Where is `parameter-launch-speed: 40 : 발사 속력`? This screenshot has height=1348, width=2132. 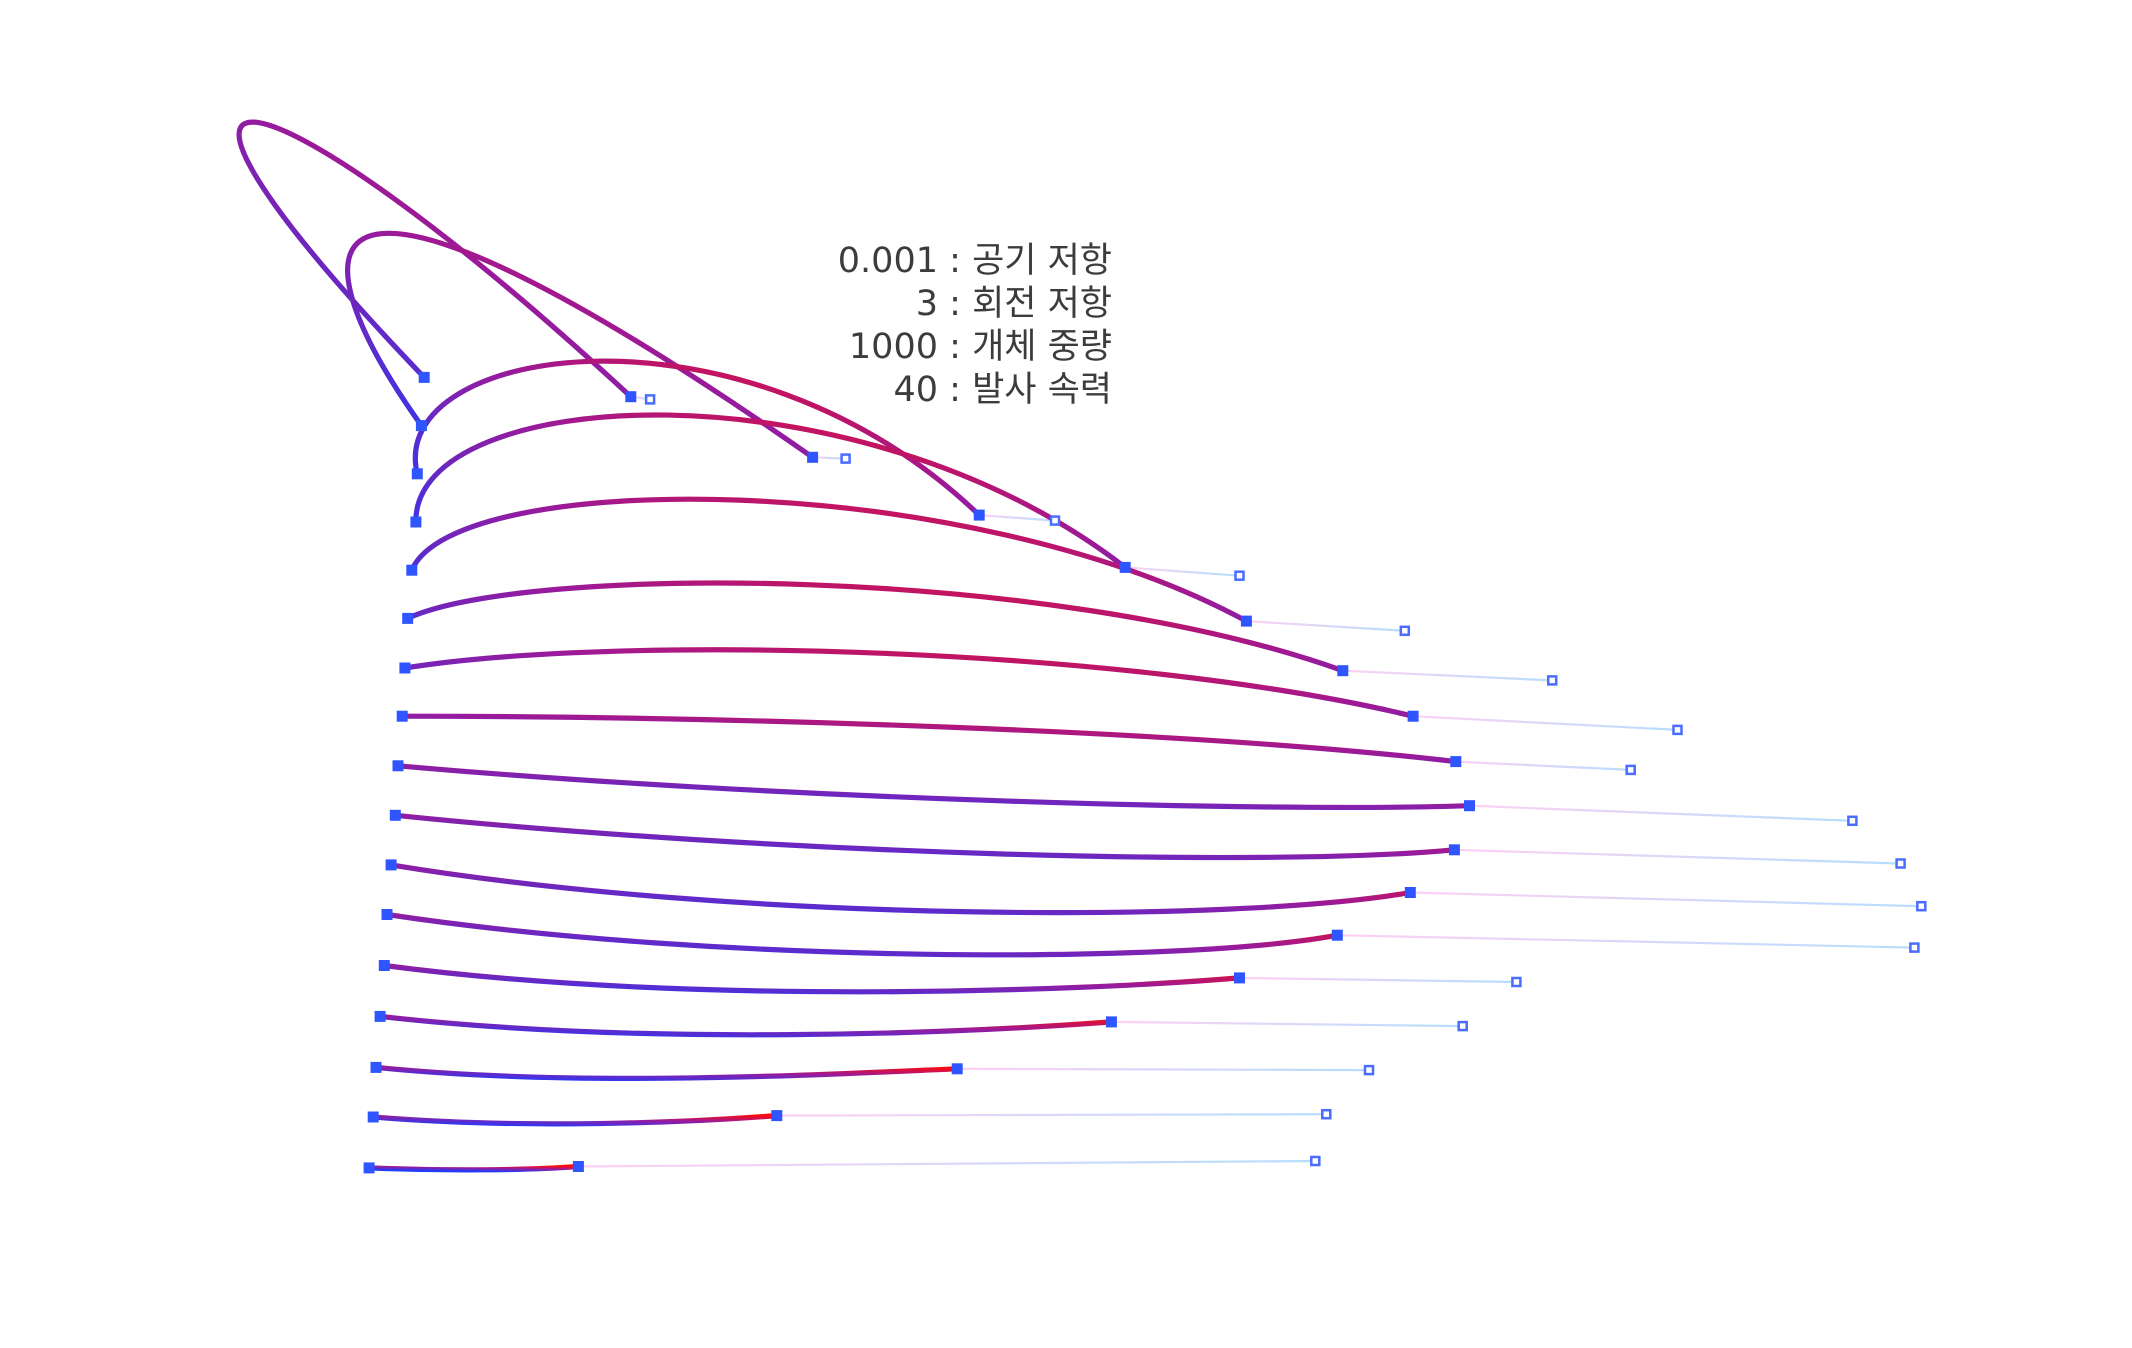
parameter-launch-speed: 40 : 발사 속력 is located at coordinates (975, 390).